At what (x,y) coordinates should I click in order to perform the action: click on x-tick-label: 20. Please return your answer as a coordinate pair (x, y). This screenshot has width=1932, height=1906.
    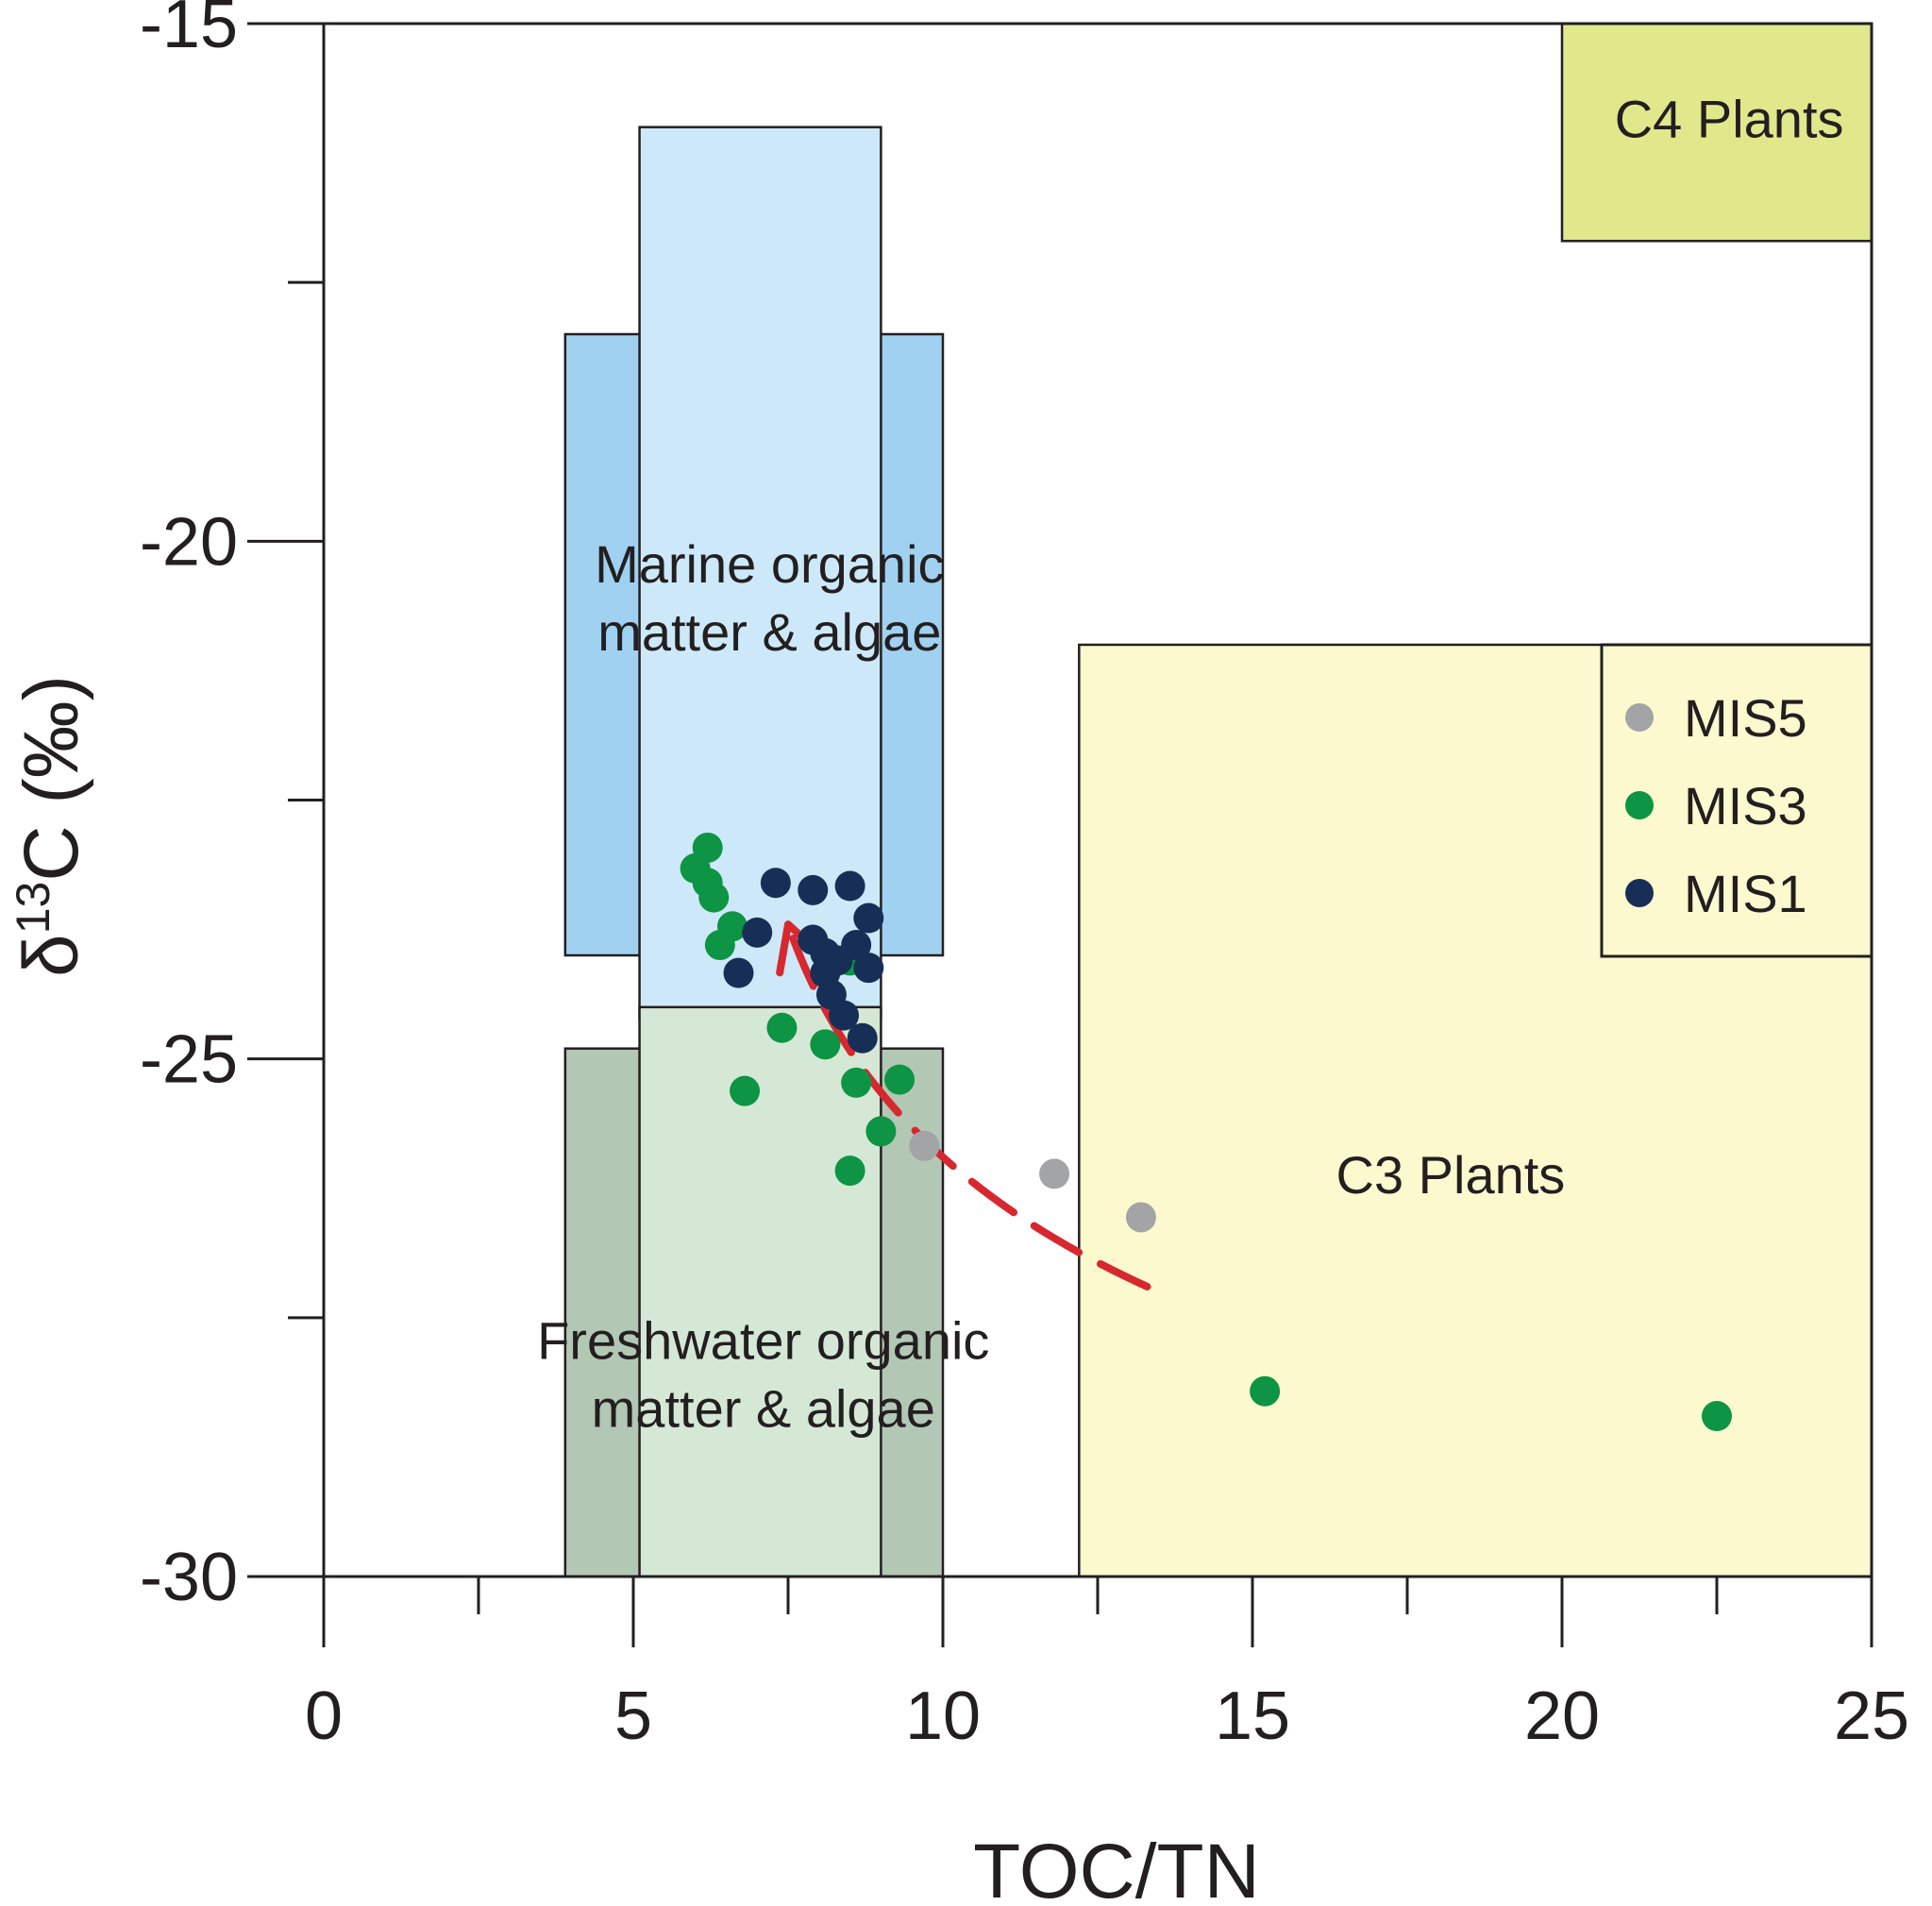
    Looking at the image, I should click on (1562, 1716).